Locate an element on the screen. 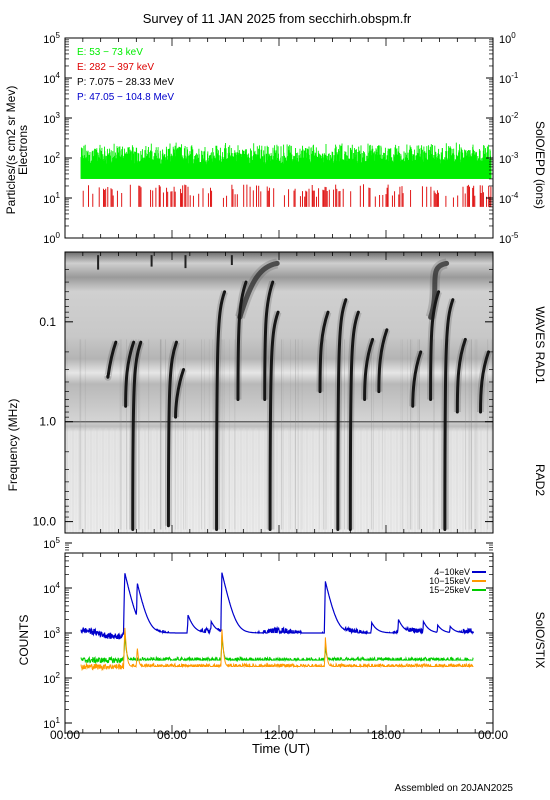 This screenshot has height=800, width=550. time-tick-label: 12:00 is located at coordinates (279, 735).